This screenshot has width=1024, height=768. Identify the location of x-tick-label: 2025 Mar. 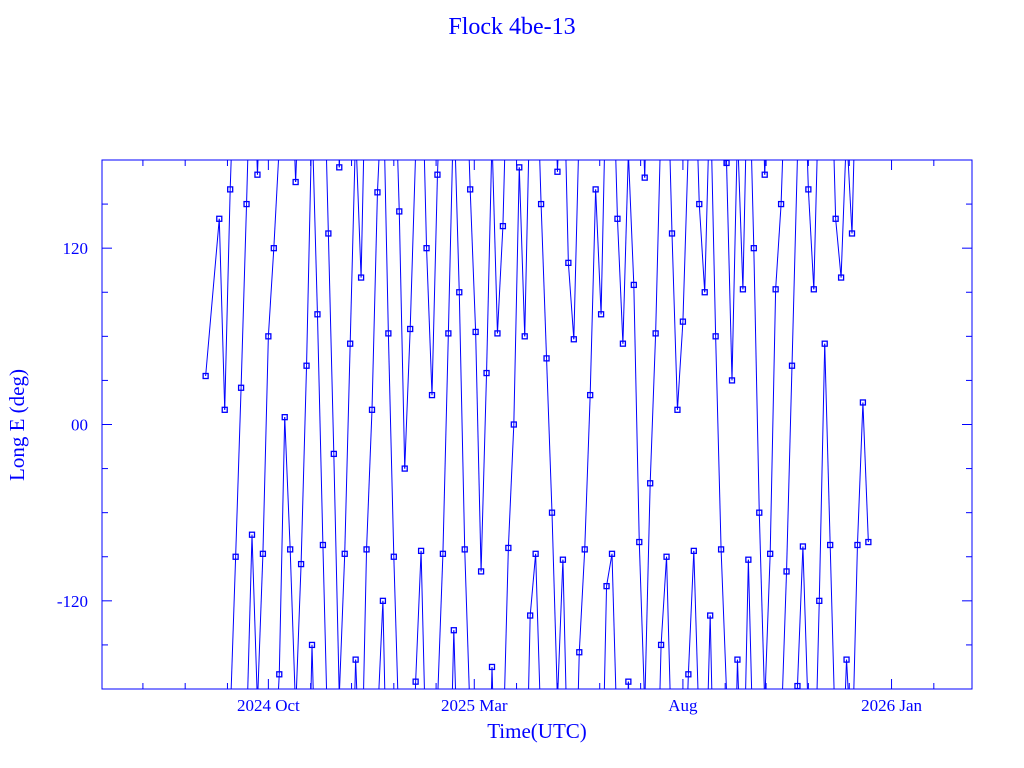
(474, 705).